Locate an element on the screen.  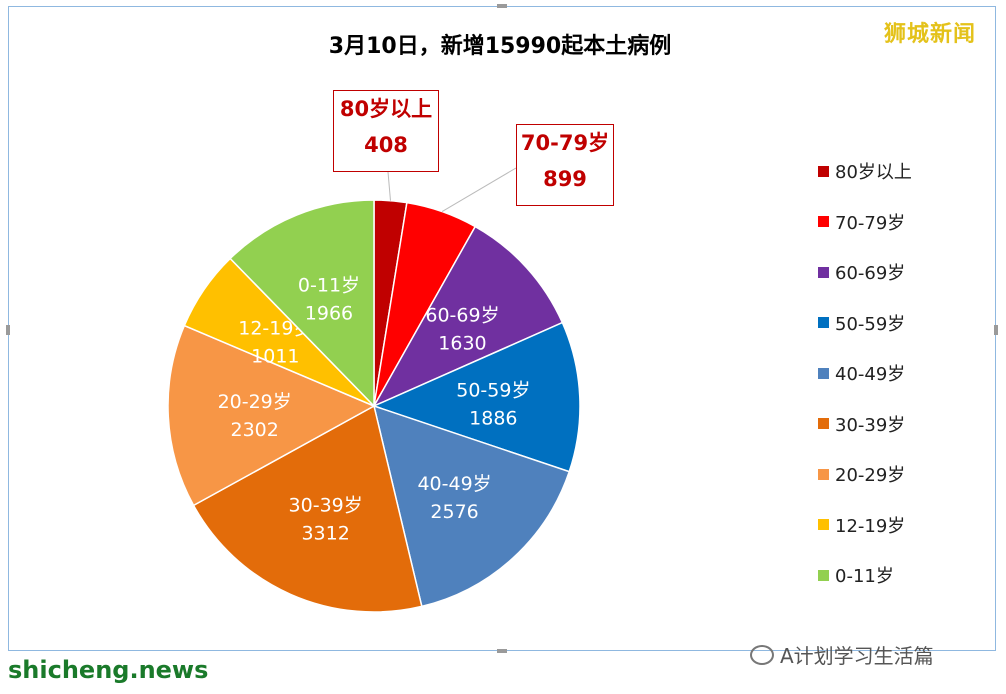
legend-item-0-11: 0-11岁 is located at coordinates (865, 575).